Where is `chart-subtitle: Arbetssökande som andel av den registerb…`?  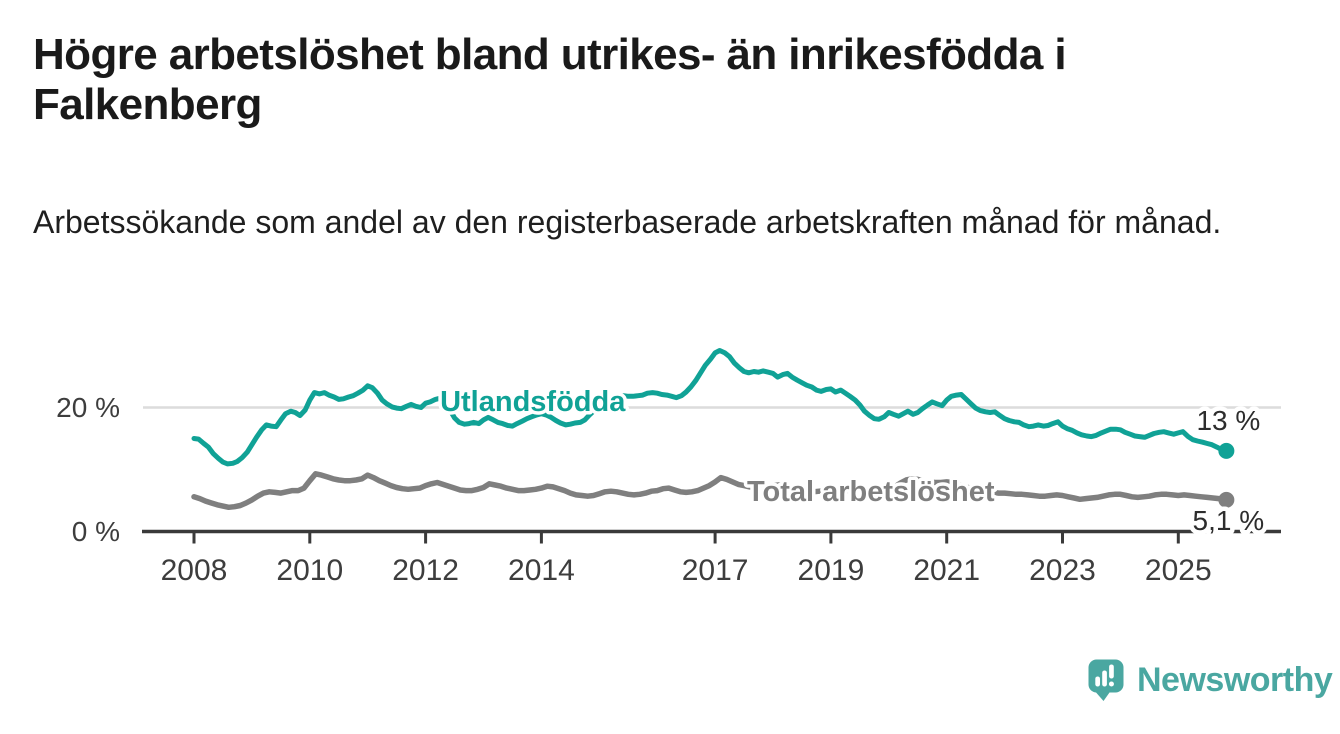
chart-subtitle: Arbetssökande som andel av den registerb… is located at coordinates (627, 222).